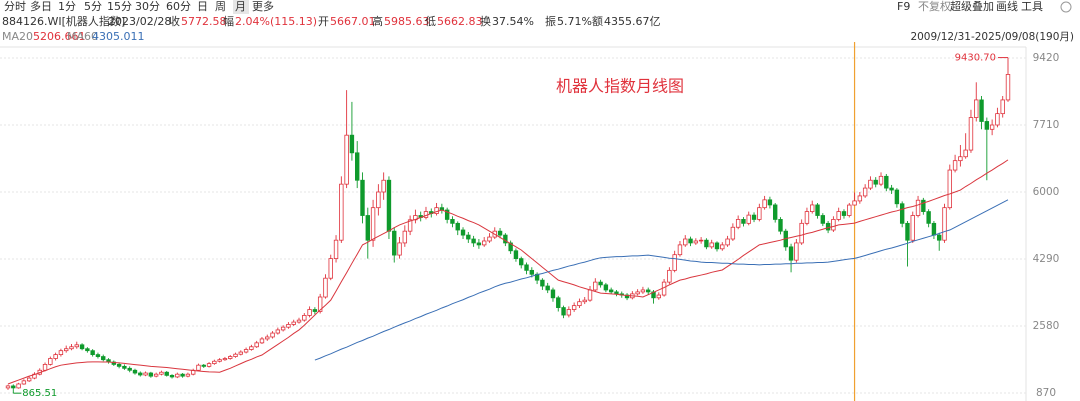 This screenshot has width=1080, height=401. What do you see at coordinates (485, 21) in the screenshot?
I see `label: 换` at bounding box center [485, 21].